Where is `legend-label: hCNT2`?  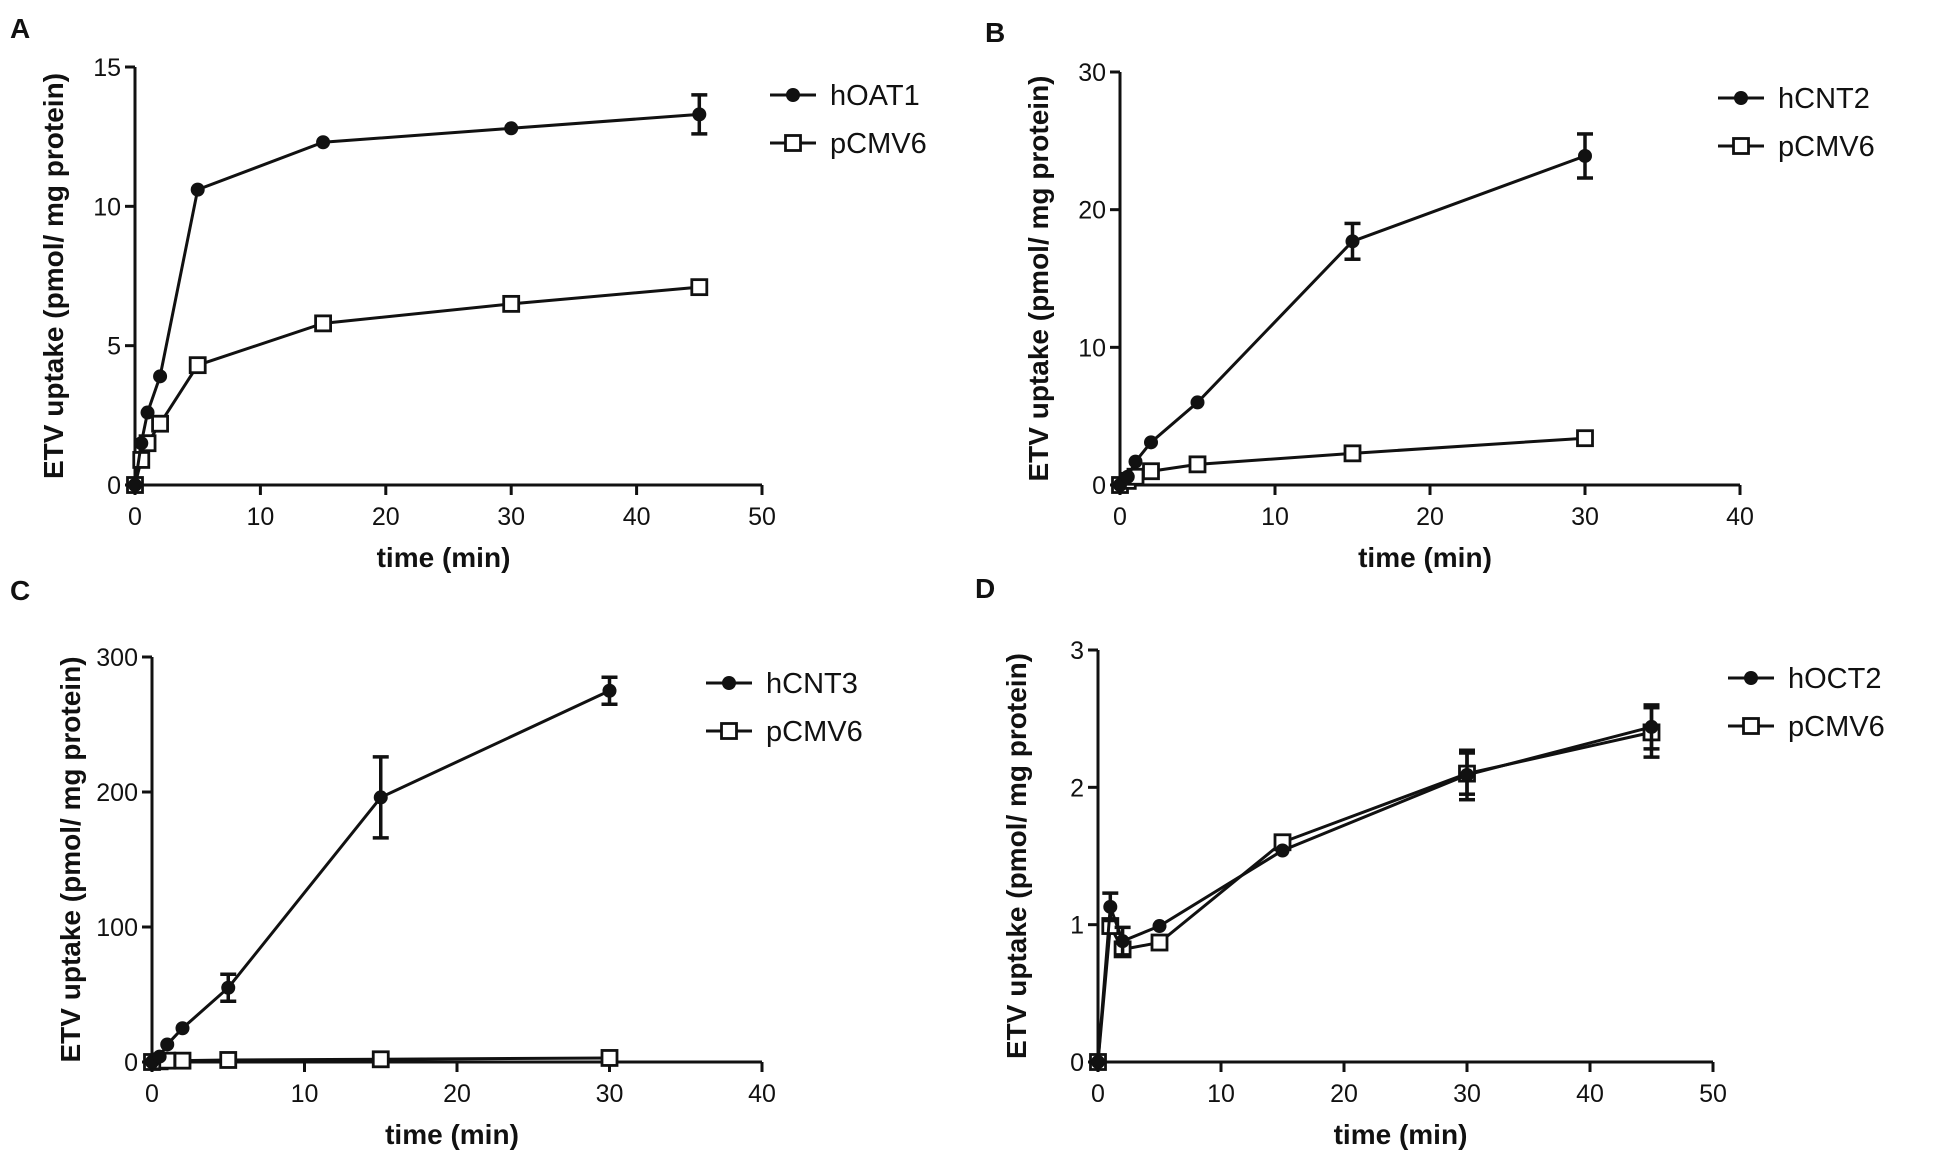
legend-label: hCNT2 is located at coordinates (1824, 99).